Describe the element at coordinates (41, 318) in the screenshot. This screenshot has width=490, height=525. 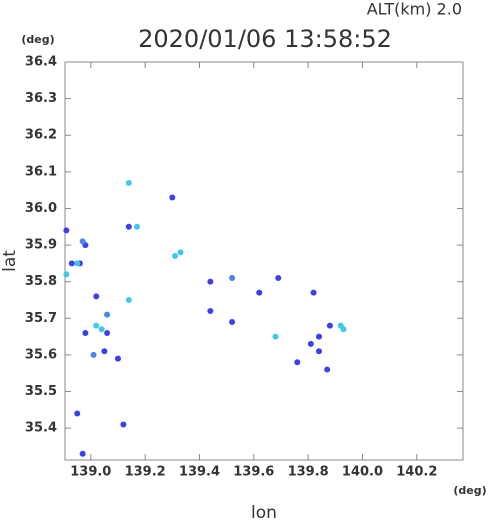
I see `y-tick-label: 35.7` at that location.